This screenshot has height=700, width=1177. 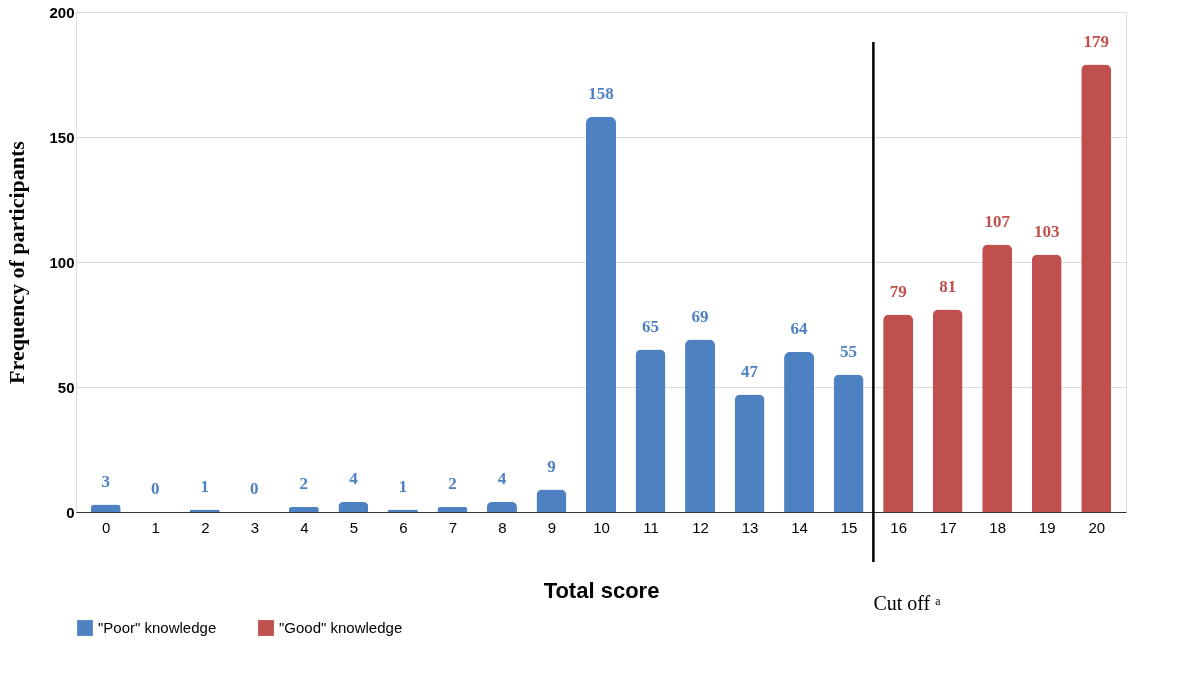 I want to click on x-tick-label: 5, so click(x=354, y=527).